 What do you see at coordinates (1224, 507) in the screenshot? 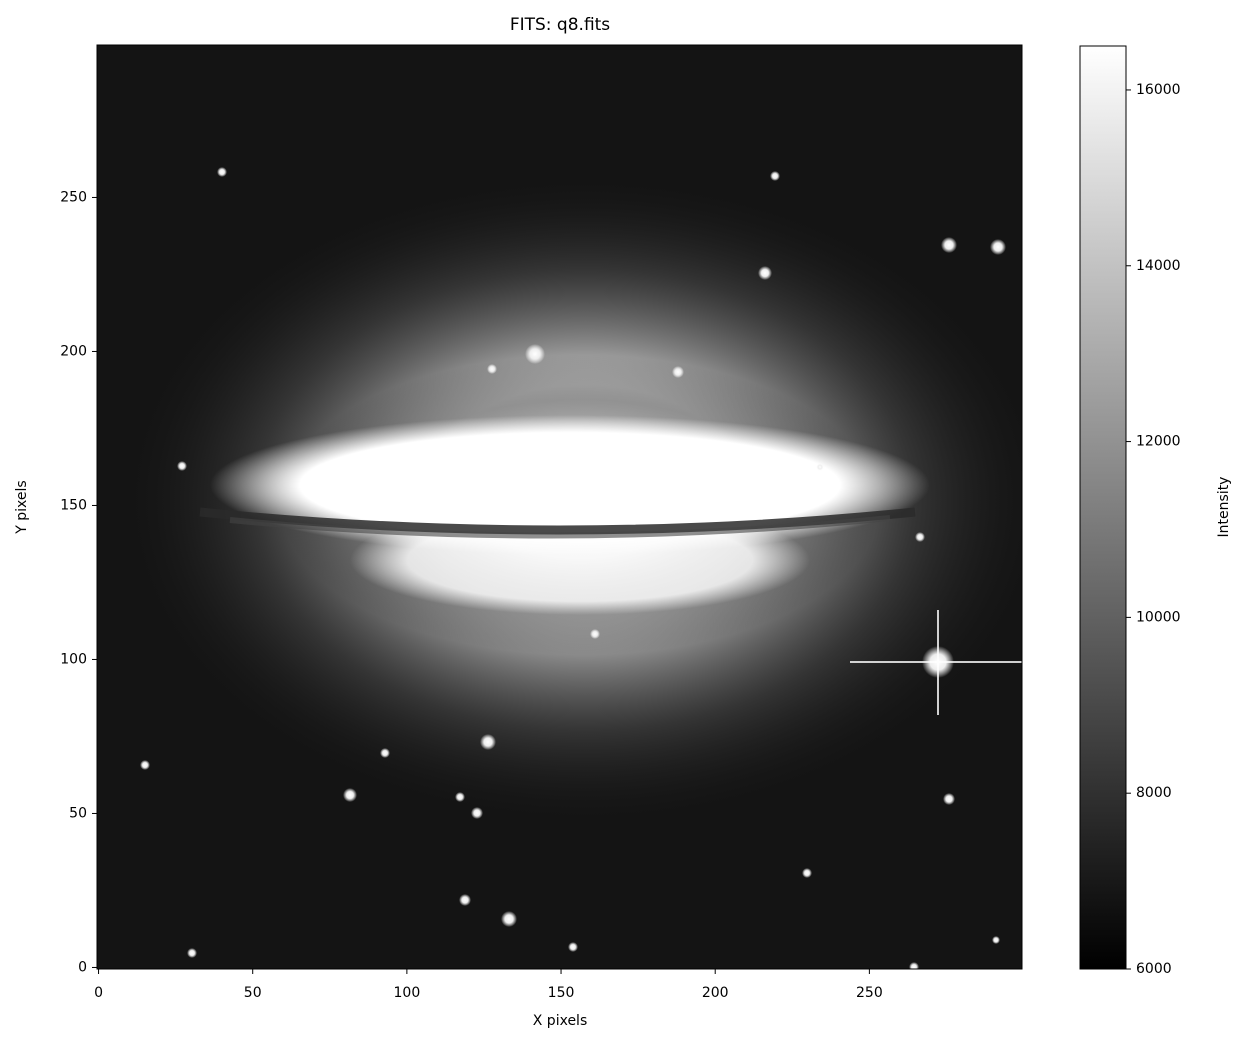
I see `colorbar-label: Intensity` at bounding box center [1224, 507].